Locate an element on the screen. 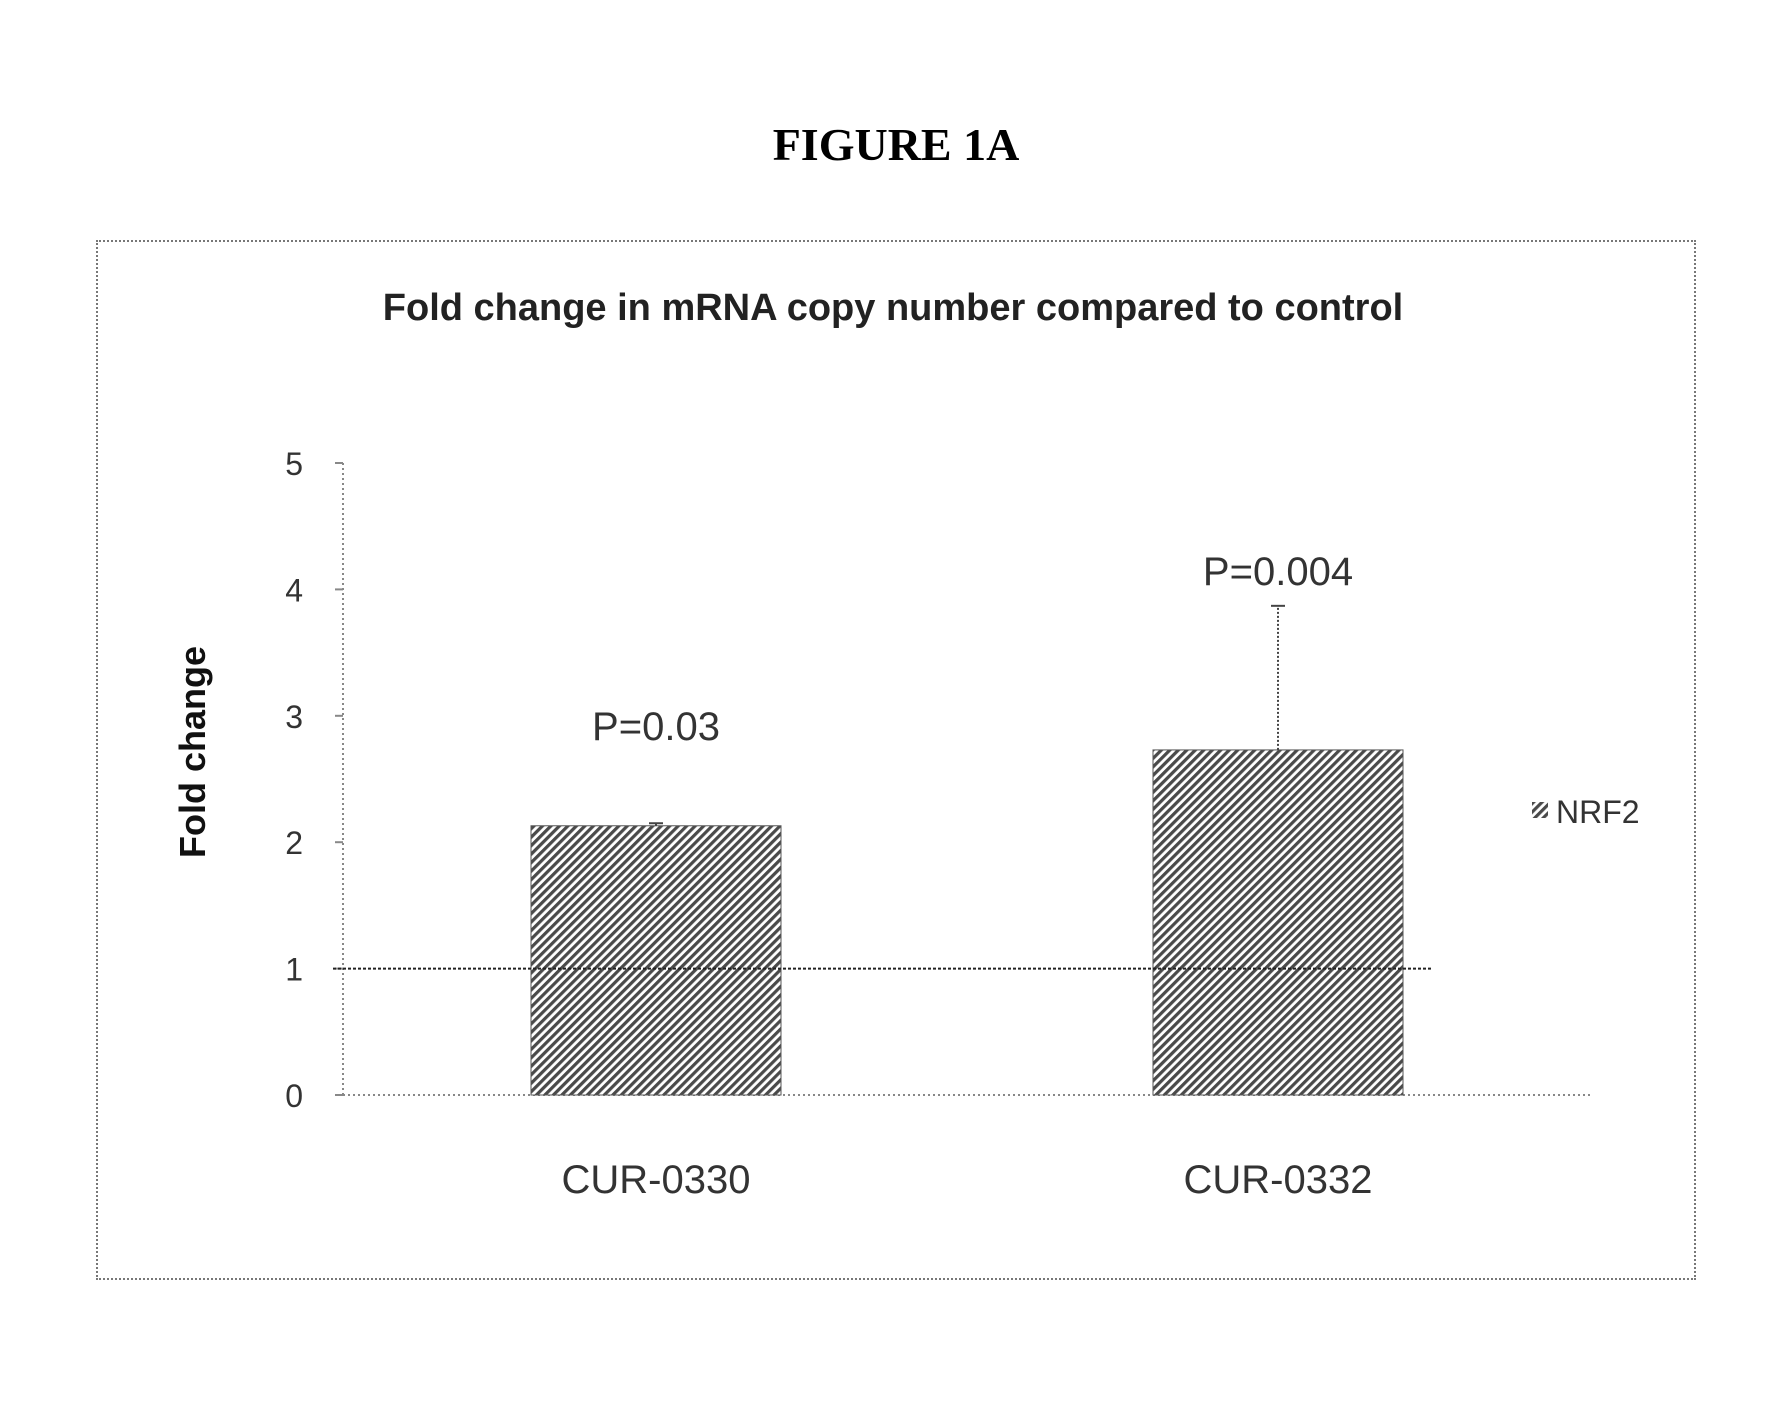 Image resolution: width=1792 pixels, height=1414 pixels. p-value-label: P=0.03 is located at coordinates (656, 727).